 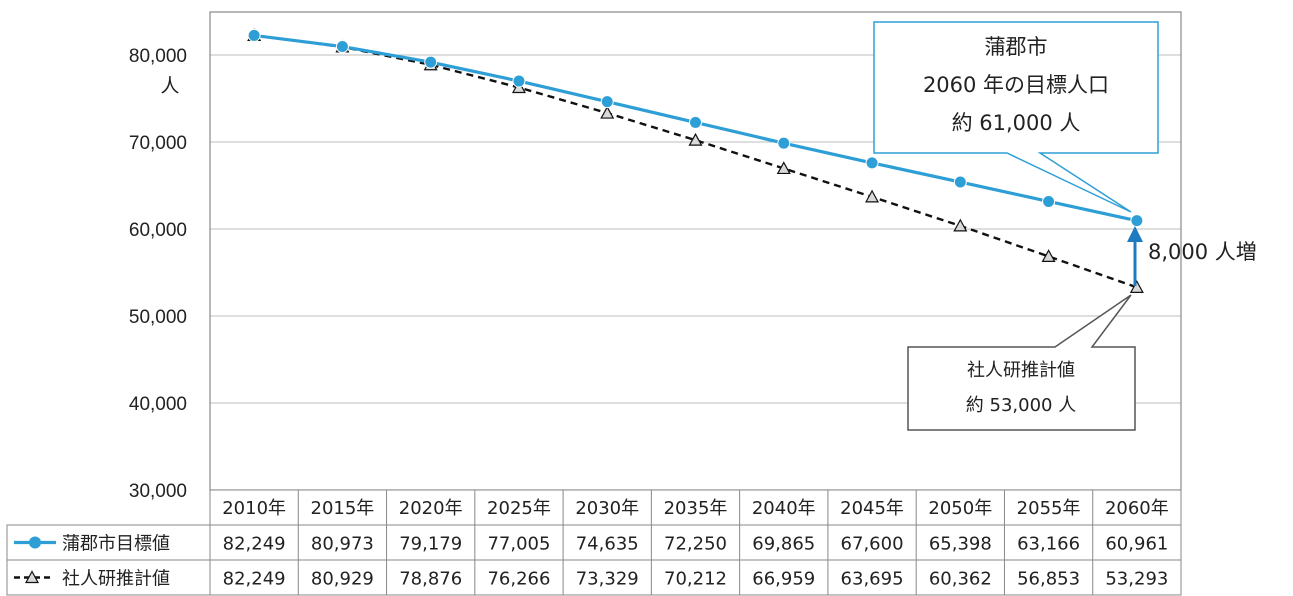 I want to click on difference-arrow, so click(x=1135, y=256).